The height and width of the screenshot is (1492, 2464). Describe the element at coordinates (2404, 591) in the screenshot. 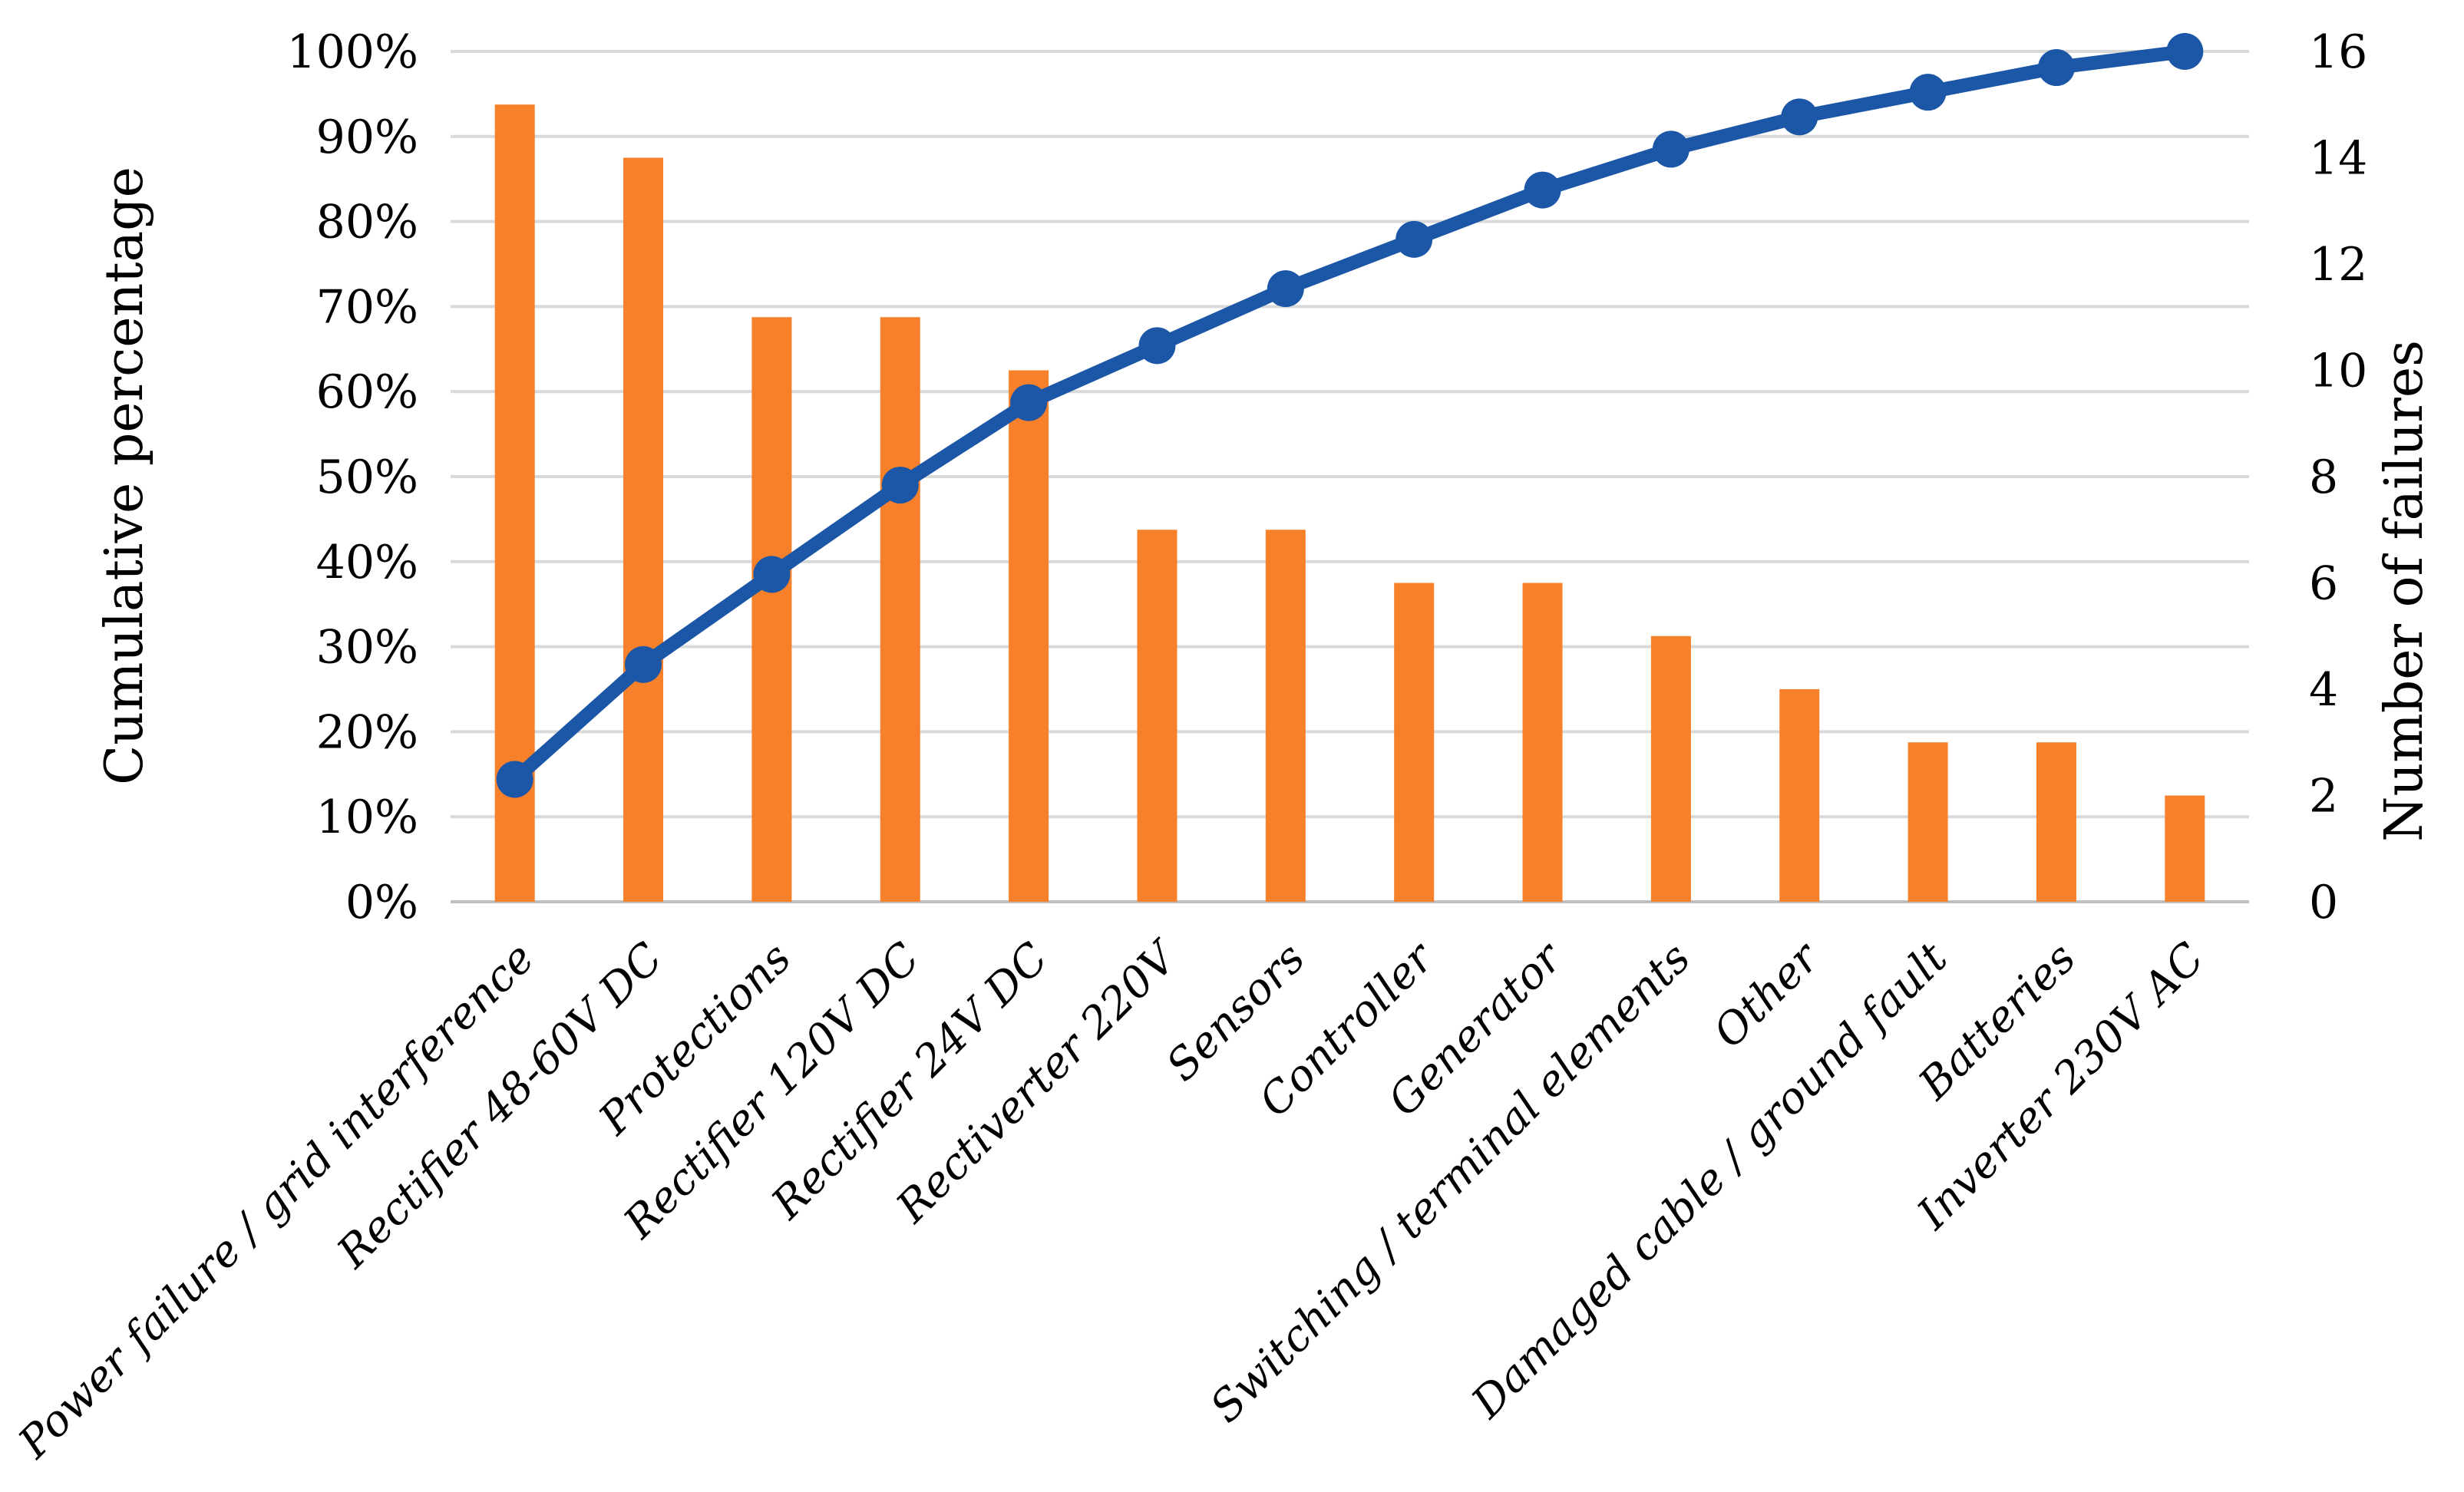

I see `right-axis-title: Number of failures` at that location.